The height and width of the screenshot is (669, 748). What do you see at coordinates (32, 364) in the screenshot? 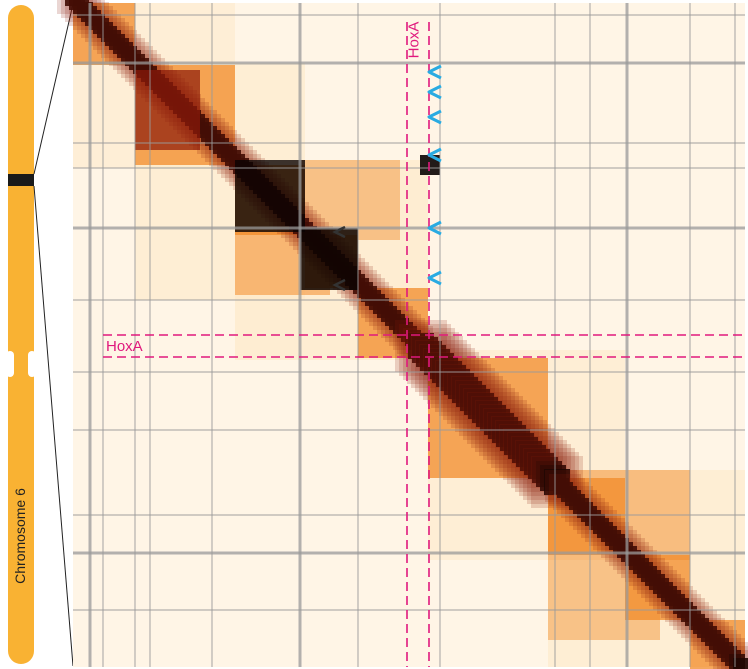
I see `centromere-notch-right` at bounding box center [32, 364].